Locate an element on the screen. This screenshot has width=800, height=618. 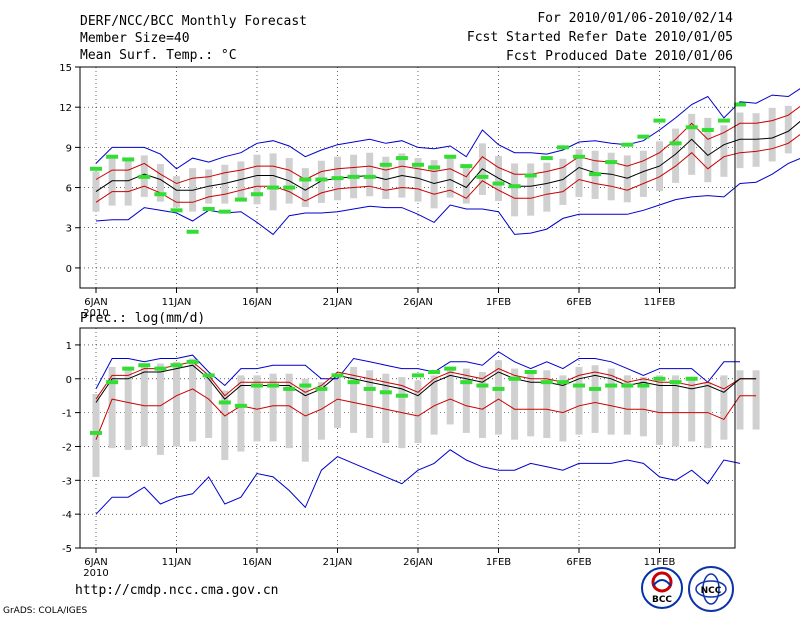
series-line-upper-spread is located at coordinates (426, 380).